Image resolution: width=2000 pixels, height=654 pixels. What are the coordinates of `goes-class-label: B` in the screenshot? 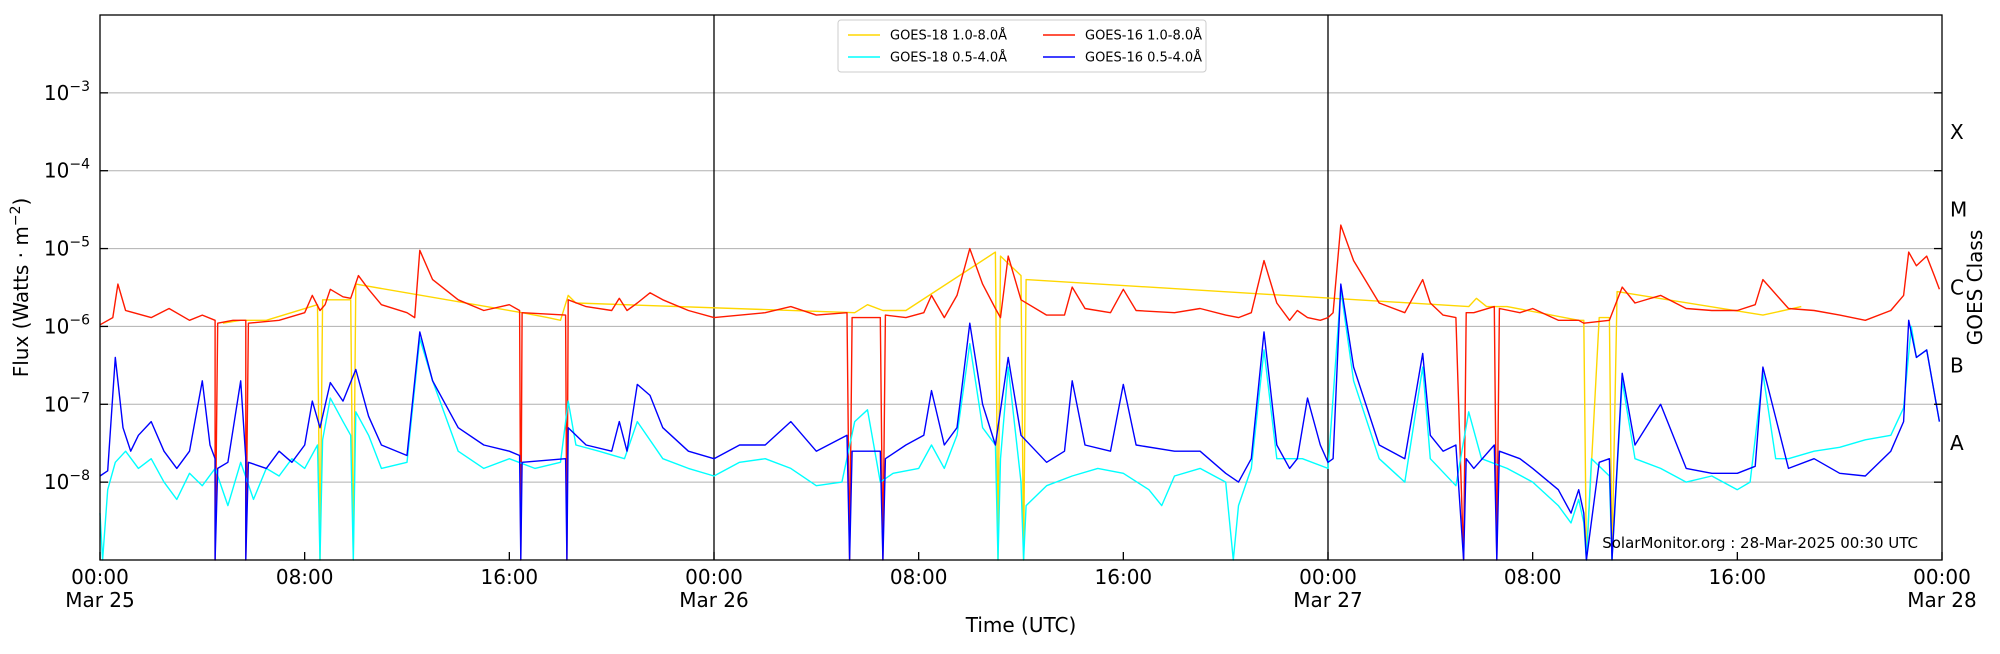 It's located at (1957, 365).